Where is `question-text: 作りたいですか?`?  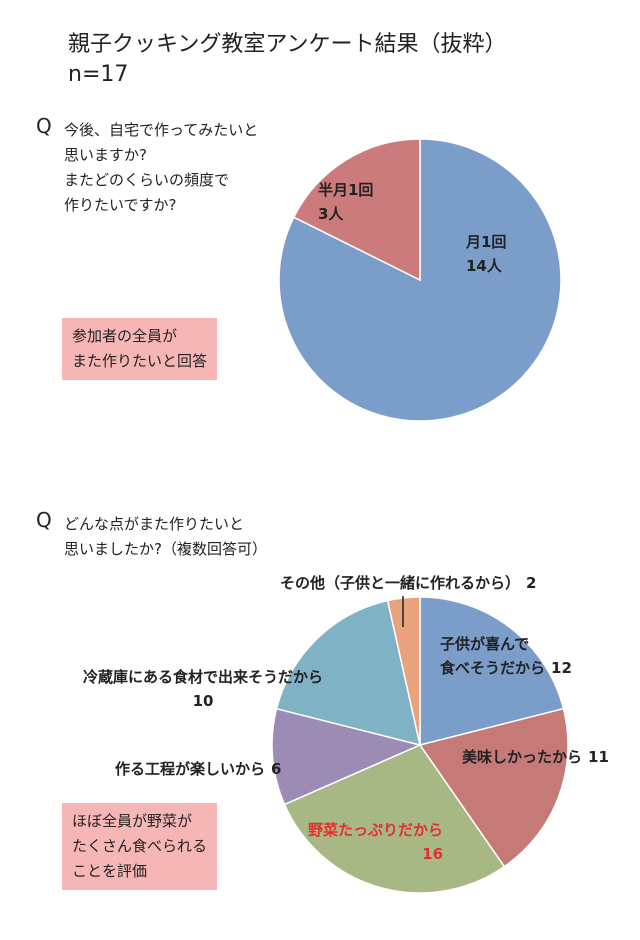 question-text: 作りたいですか? is located at coordinates (120, 205).